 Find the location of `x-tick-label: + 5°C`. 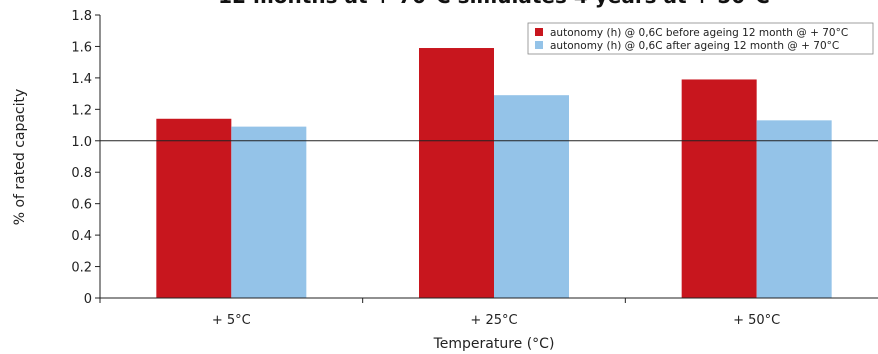

x-tick-label: + 5°C is located at coordinates (231, 320).